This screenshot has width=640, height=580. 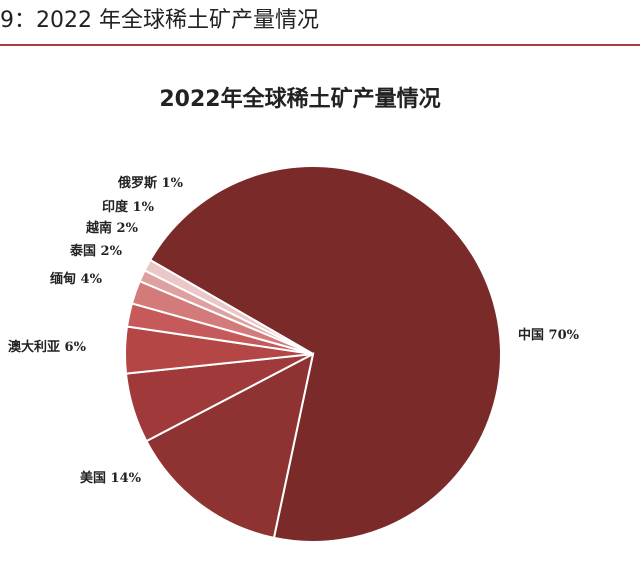 I want to click on caption-divider, so click(x=320, y=45).